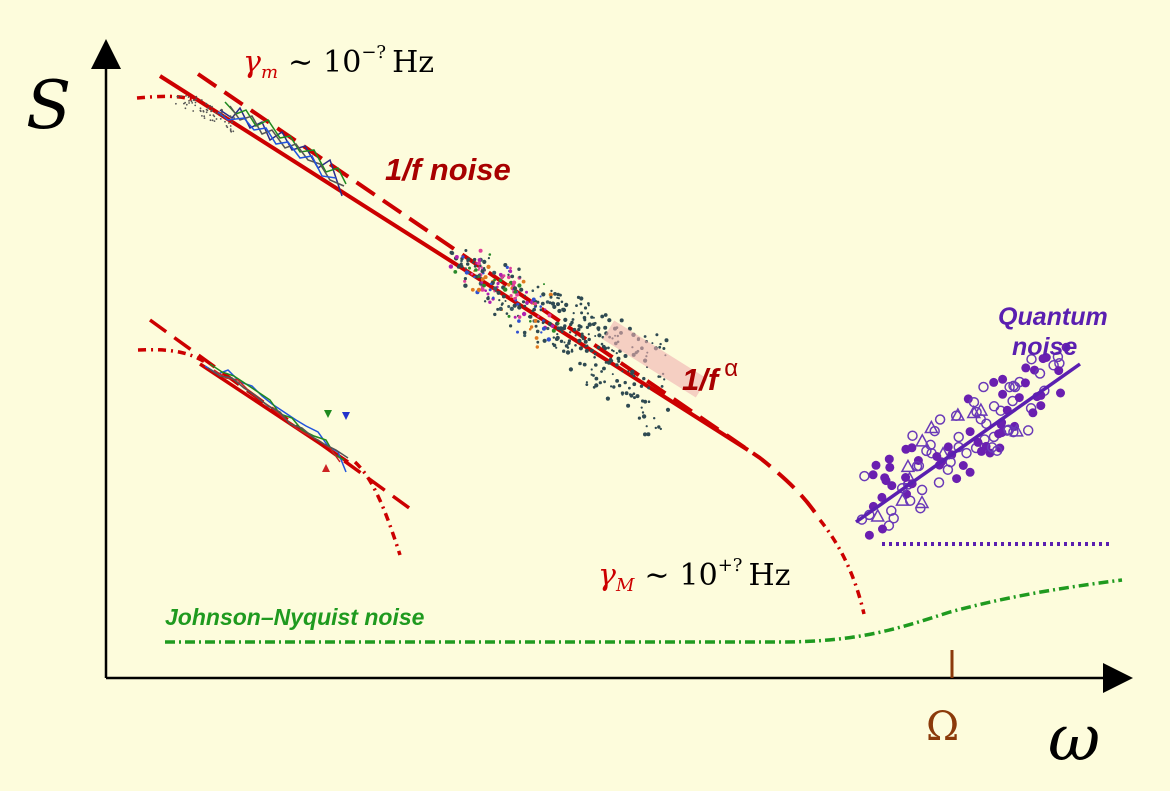 The width and height of the screenshot is (1170, 791). What do you see at coordinates (942, 727) in the screenshot?
I see `omega-tick-label: Ω` at bounding box center [942, 727].